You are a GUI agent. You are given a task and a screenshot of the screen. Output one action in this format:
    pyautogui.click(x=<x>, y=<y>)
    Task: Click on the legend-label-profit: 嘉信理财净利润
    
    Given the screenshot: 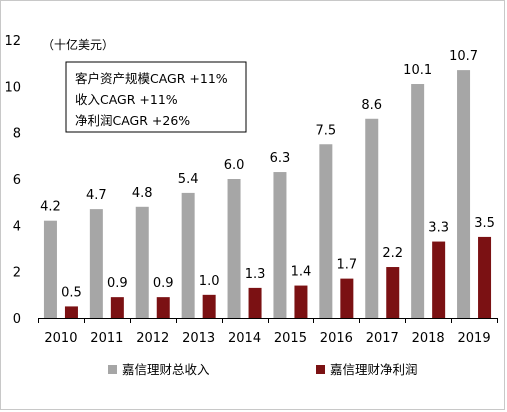 What is the action you would take?
    pyautogui.click(x=374, y=369)
    